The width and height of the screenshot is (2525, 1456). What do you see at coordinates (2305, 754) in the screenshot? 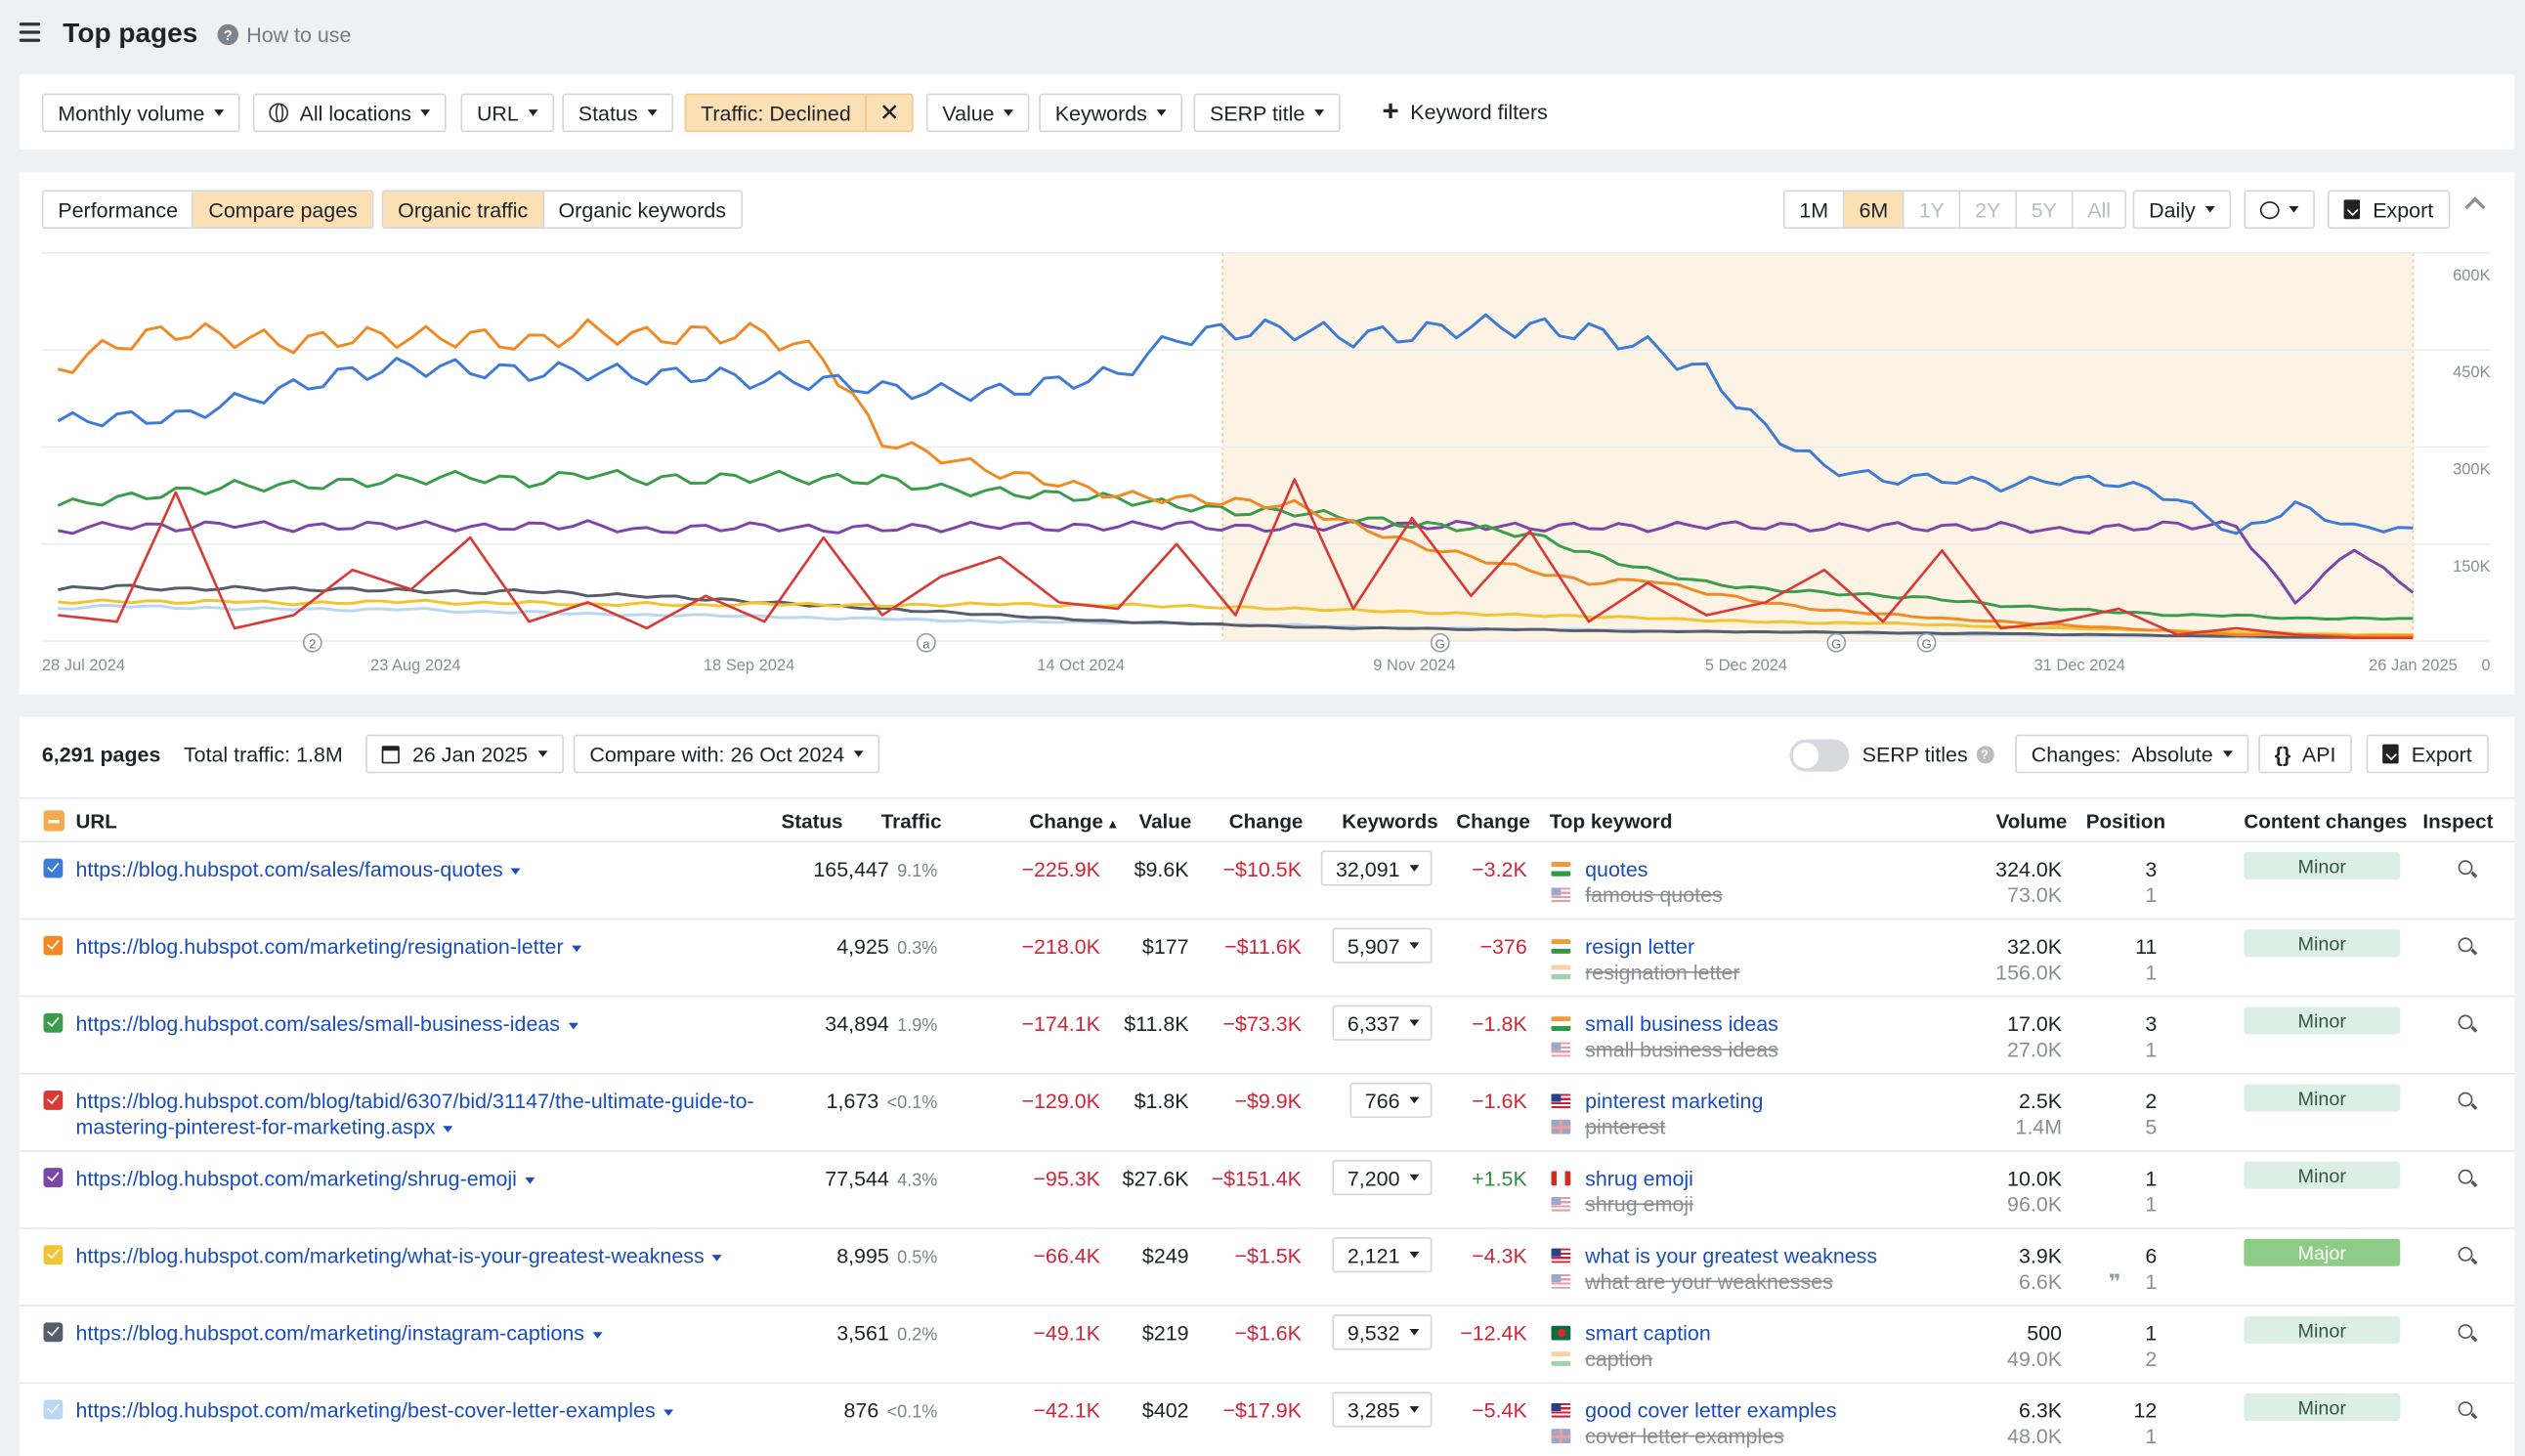
I see `api-button: {} API` at bounding box center [2305, 754].